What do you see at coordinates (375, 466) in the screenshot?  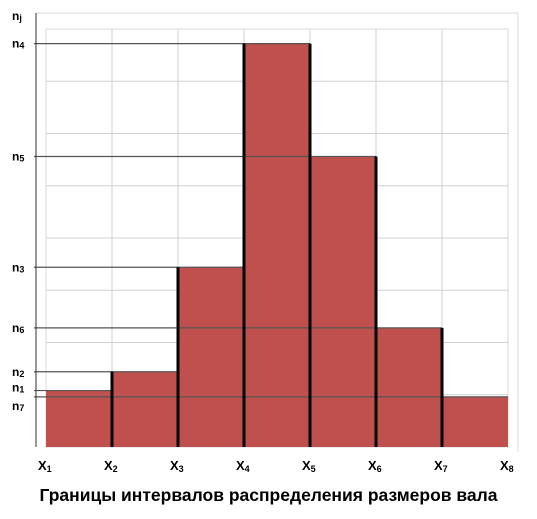 I see `x-tick-label: X6` at bounding box center [375, 466].